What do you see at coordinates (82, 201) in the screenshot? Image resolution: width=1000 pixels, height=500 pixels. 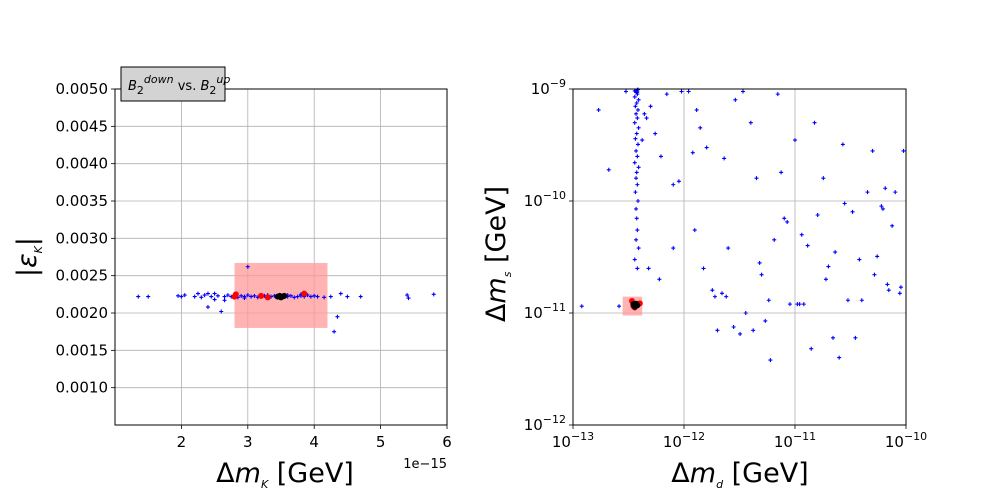 I see `y-tick-label: 0.0035` at bounding box center [82, 201].